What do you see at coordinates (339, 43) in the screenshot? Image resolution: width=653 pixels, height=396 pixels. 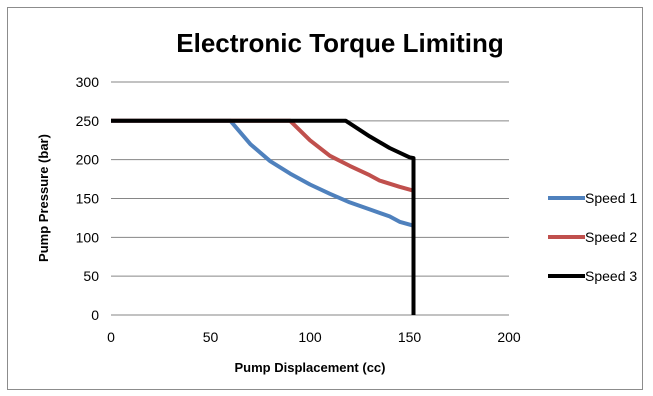 I see `chart-title: Electronic Torque Limiting` at bounding box center [339, 43].